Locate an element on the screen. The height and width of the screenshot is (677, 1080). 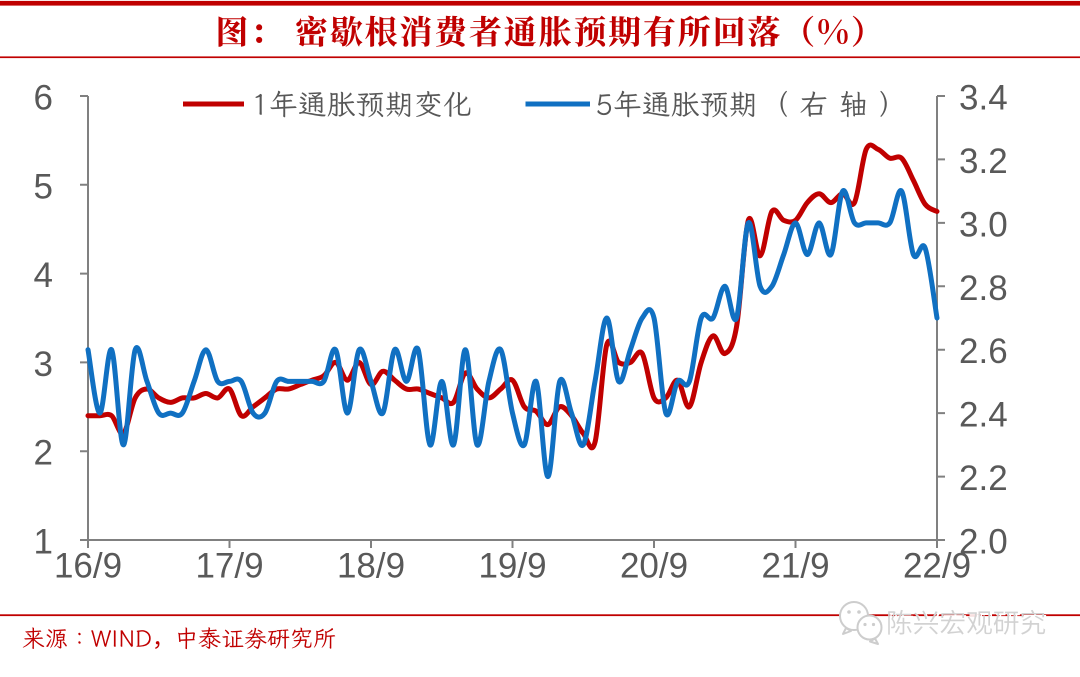
svg-text: 3.0 is located at coordinates (983, 224).